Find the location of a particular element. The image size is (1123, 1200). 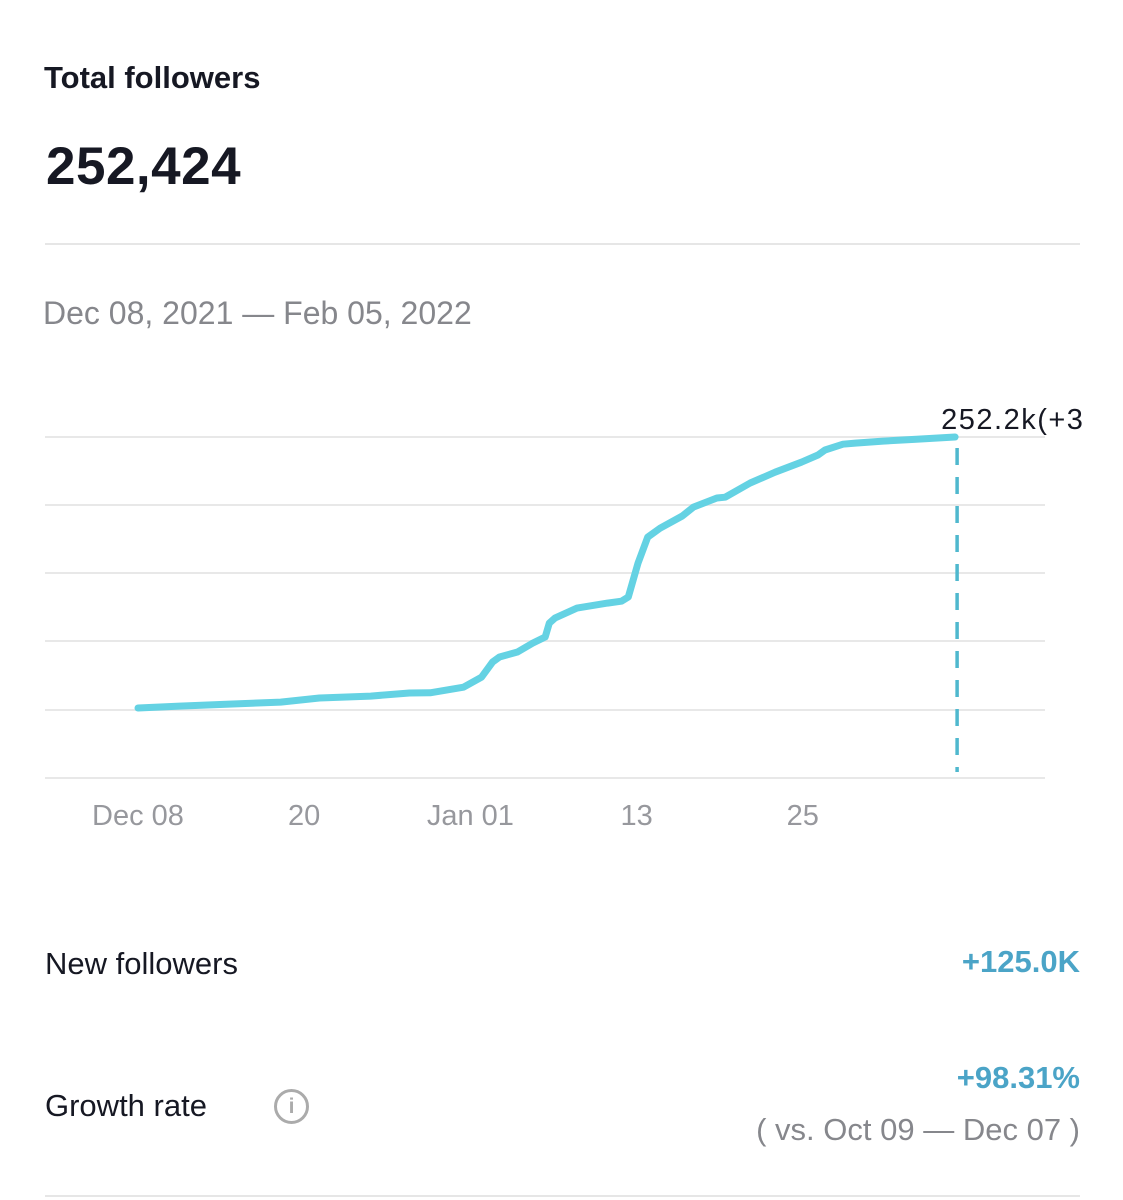

x-axis-tick: 13 is located at coordinates (636, 816).